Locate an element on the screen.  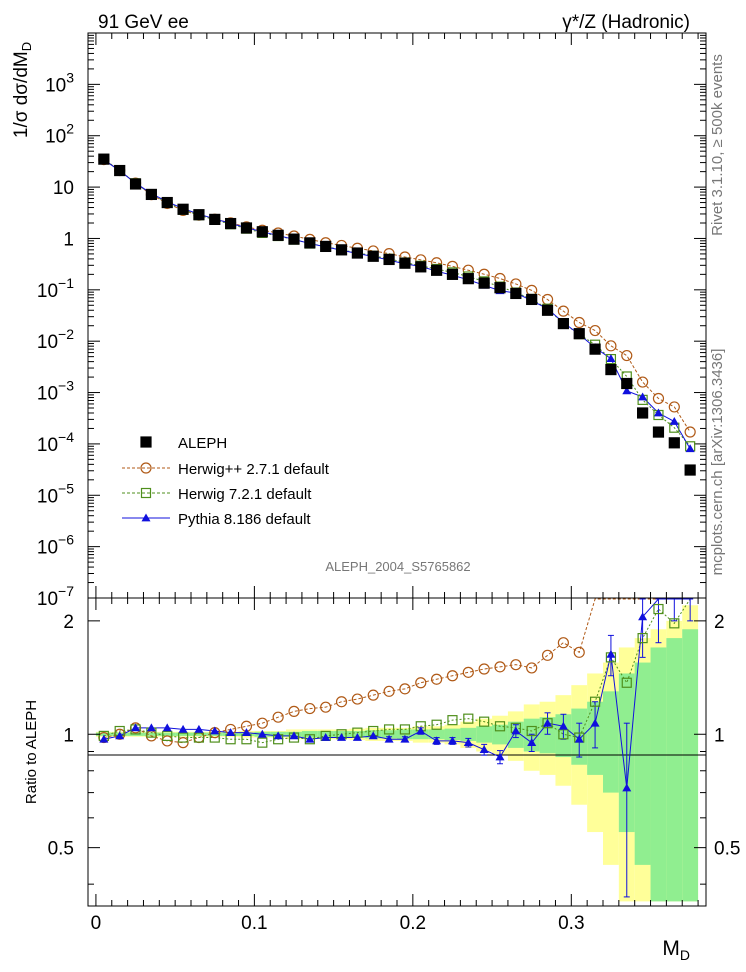
y-tick-label: 1 is located at coordinates (68, 239).